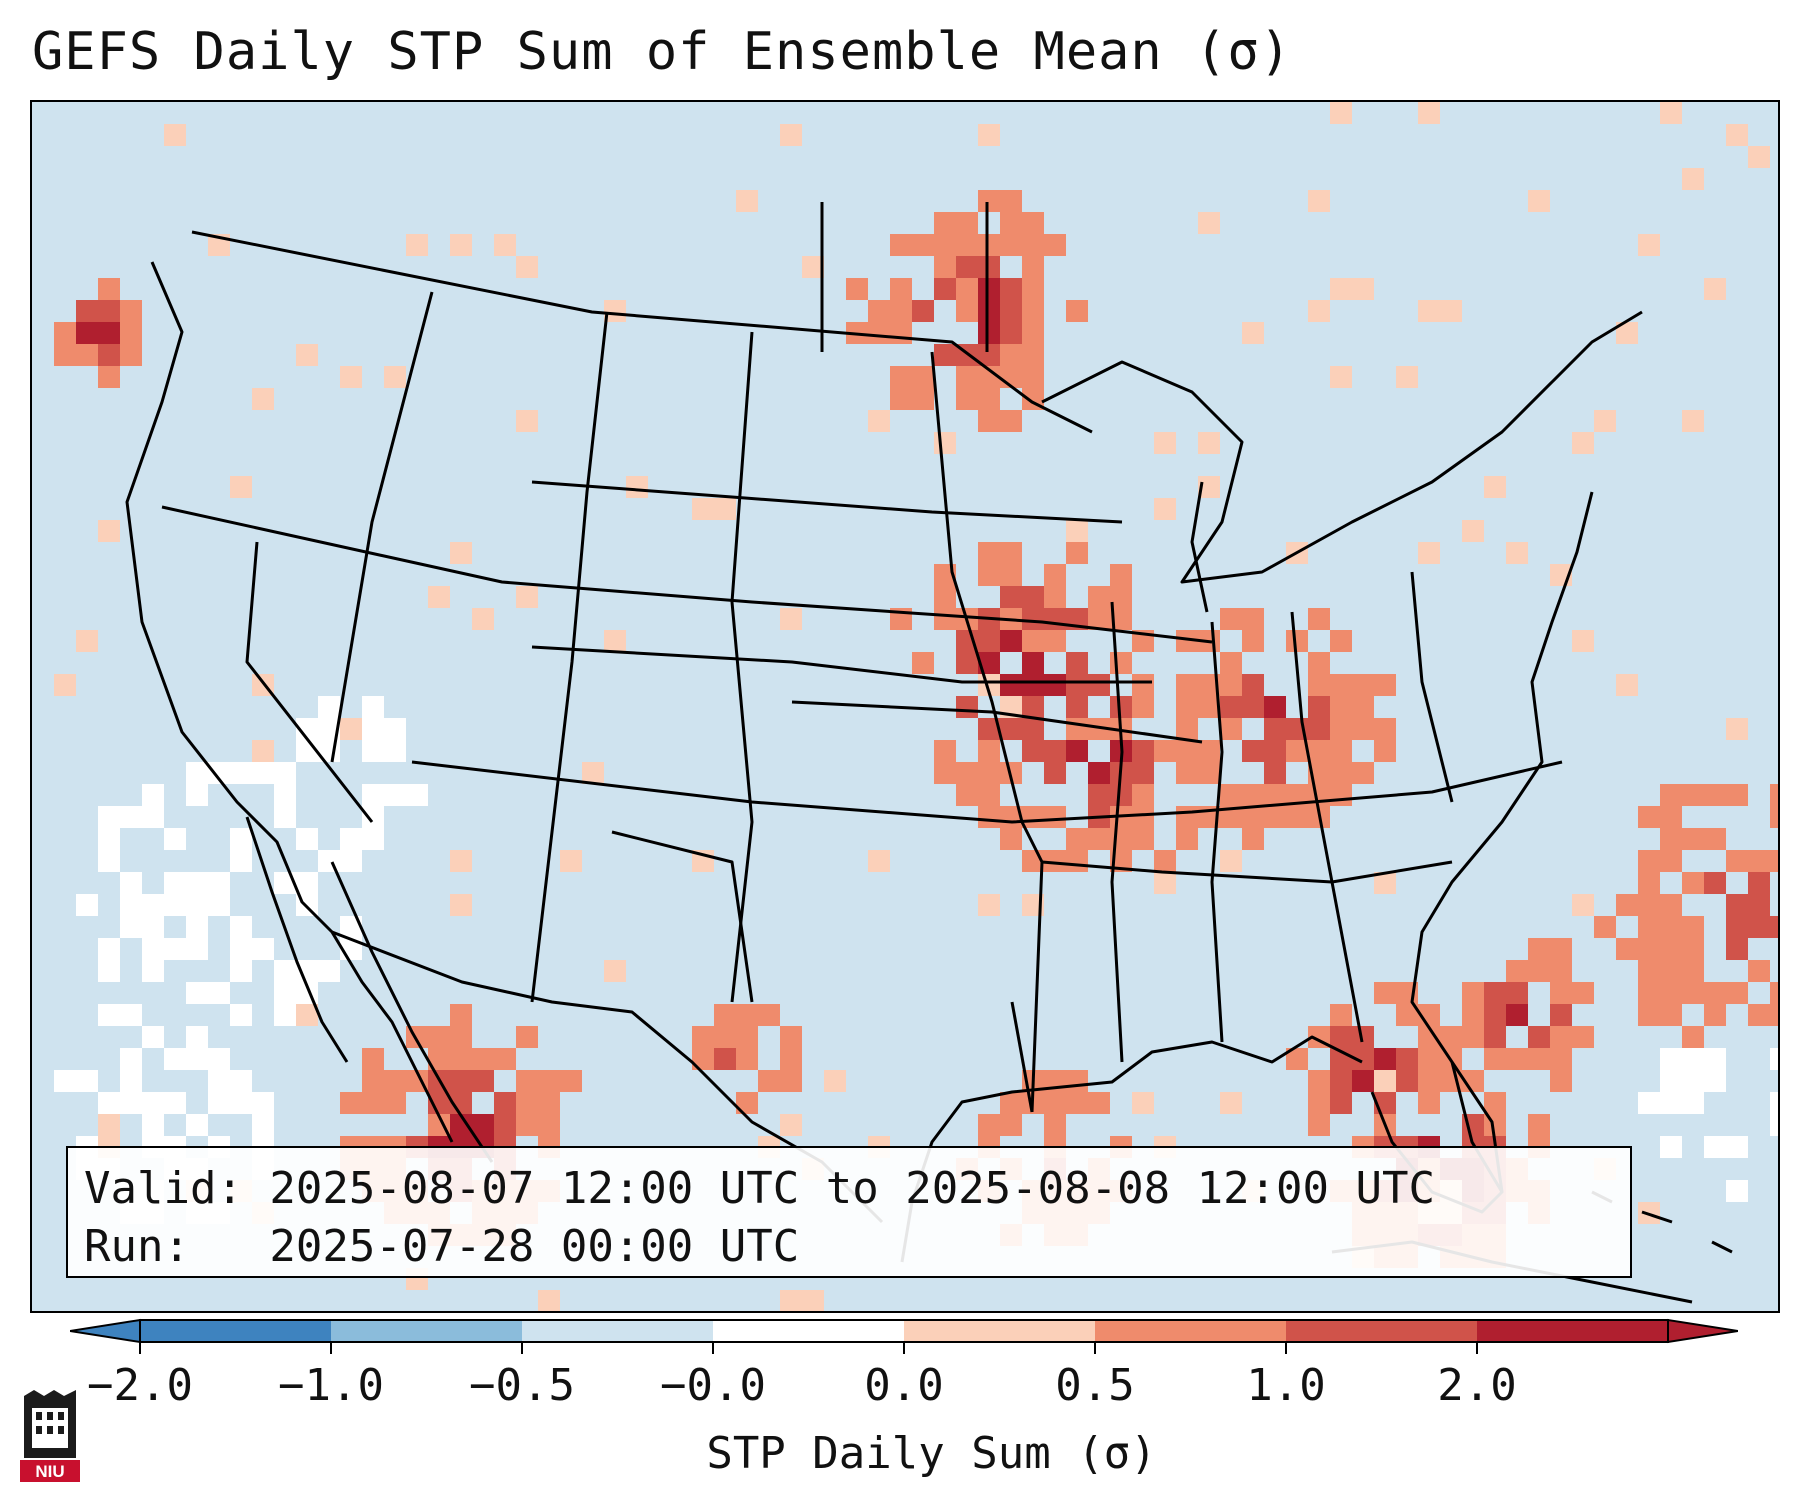 The image size is (1803, 1506). What do you see at coordinates (331, 1385) in the screenshot?
I see `colorbar-tick-label: −1.0` at bounding box center [331, 1385].